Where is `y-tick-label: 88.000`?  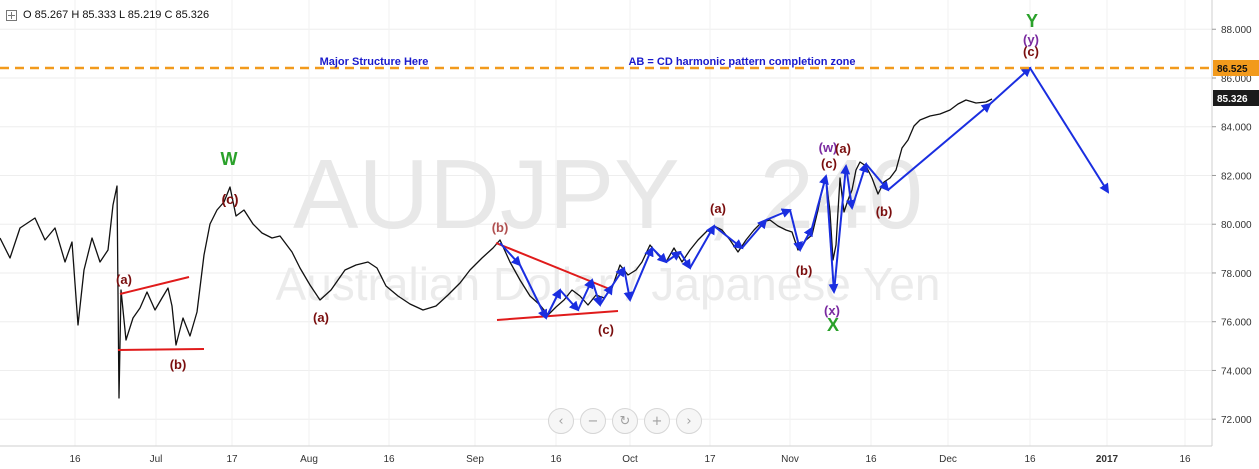
y-tick-label: 88.000 is located at coordinates (1236, 30).